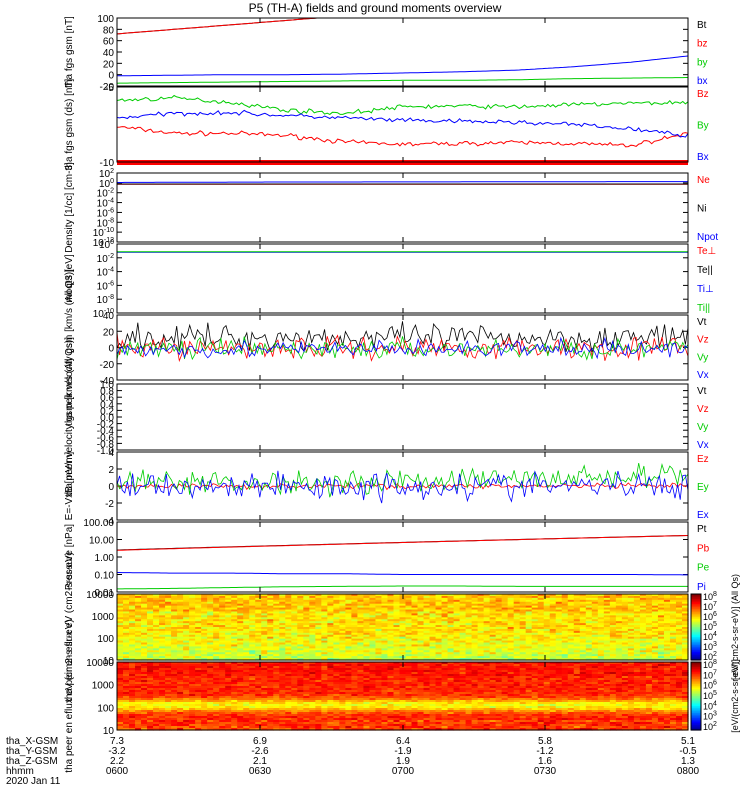  Describe the element at coordinates (402, 123) in the screenshot. I see `series-Bx-line` at that location.